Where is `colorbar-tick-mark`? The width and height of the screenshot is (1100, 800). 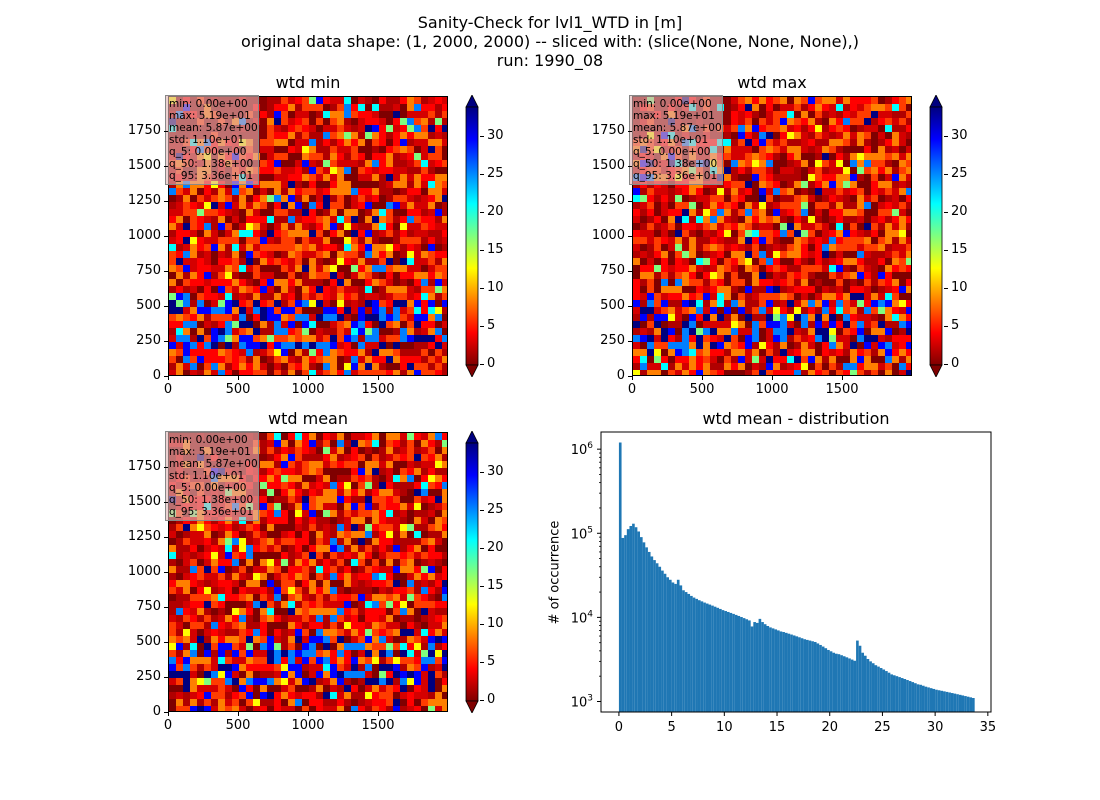
colorbar-tick-mark is located at coordinates (946, 327).